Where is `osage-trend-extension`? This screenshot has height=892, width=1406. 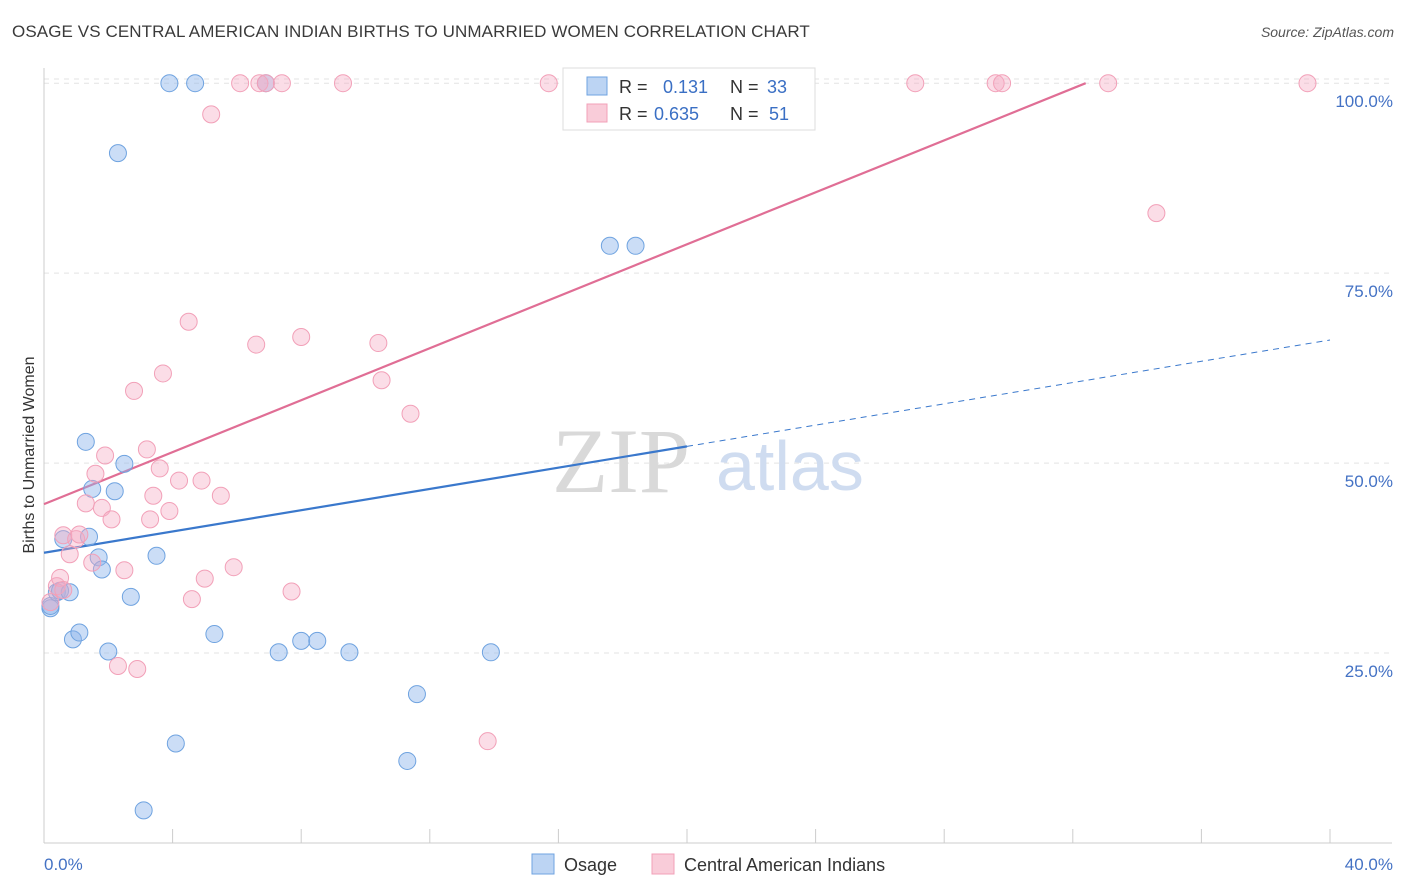
osage-trend-extension is located at coordinates (1008, 393).